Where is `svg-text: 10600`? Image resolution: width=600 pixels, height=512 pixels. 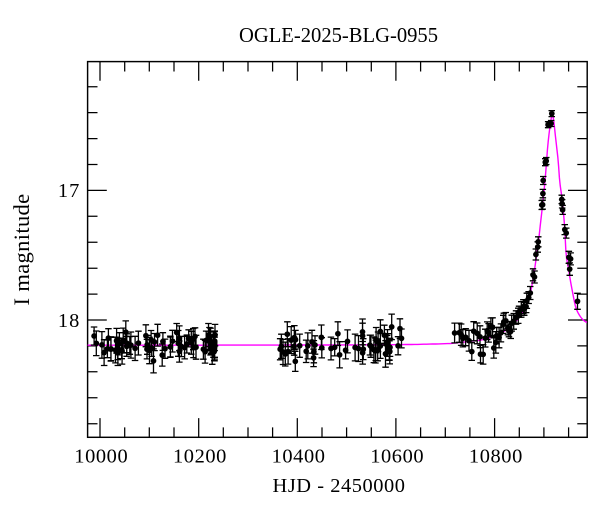
svg-text: 10600 is located at coordinates (397, 457).